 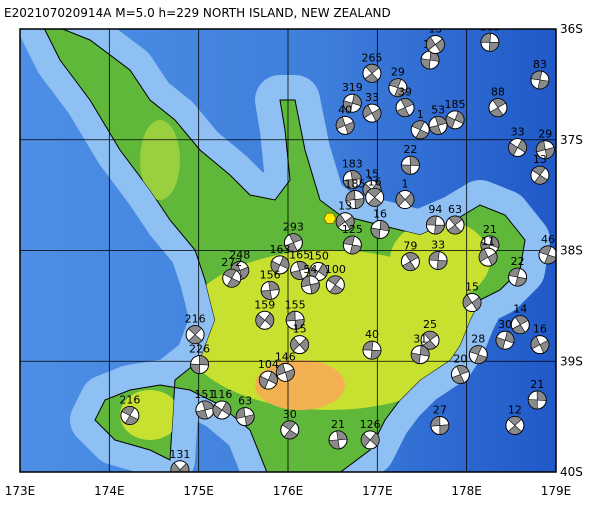 What do you see at coordinates (460, 359) in the screenshot?
I see `depth-label: 20` at bounding box center [460, 359].